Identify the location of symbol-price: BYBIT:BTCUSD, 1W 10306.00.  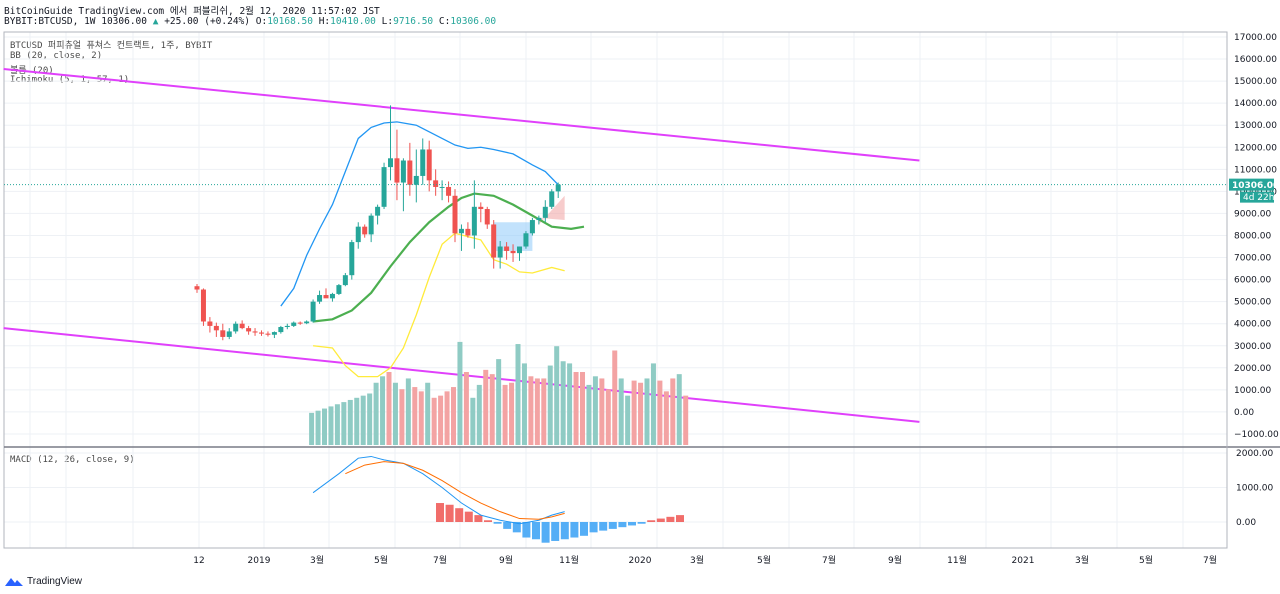
(75, 21).